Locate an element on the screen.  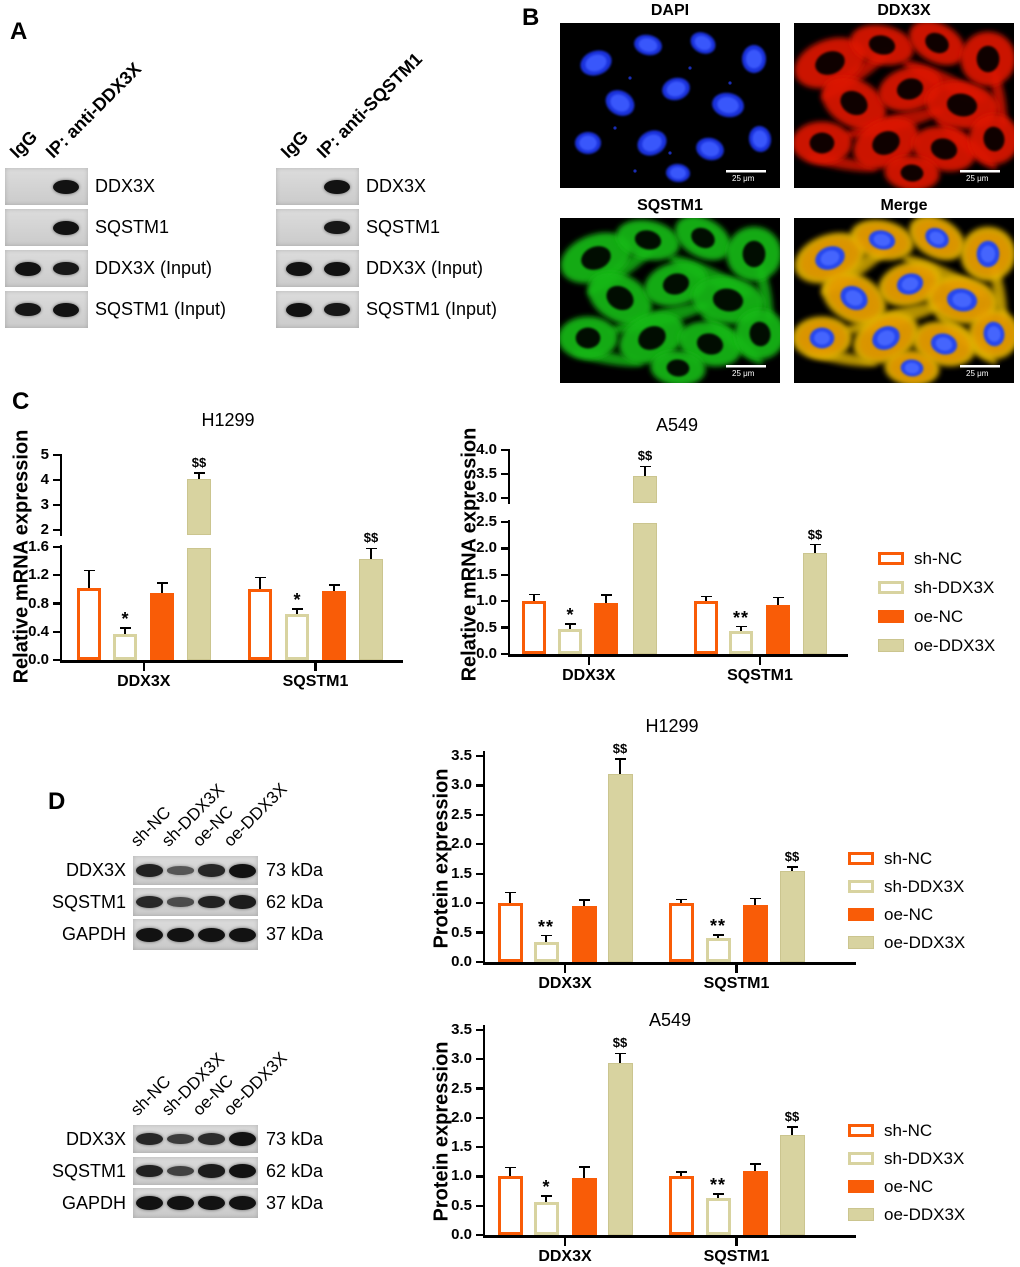
panel-c-label: C is located at coordinates (21, 401).